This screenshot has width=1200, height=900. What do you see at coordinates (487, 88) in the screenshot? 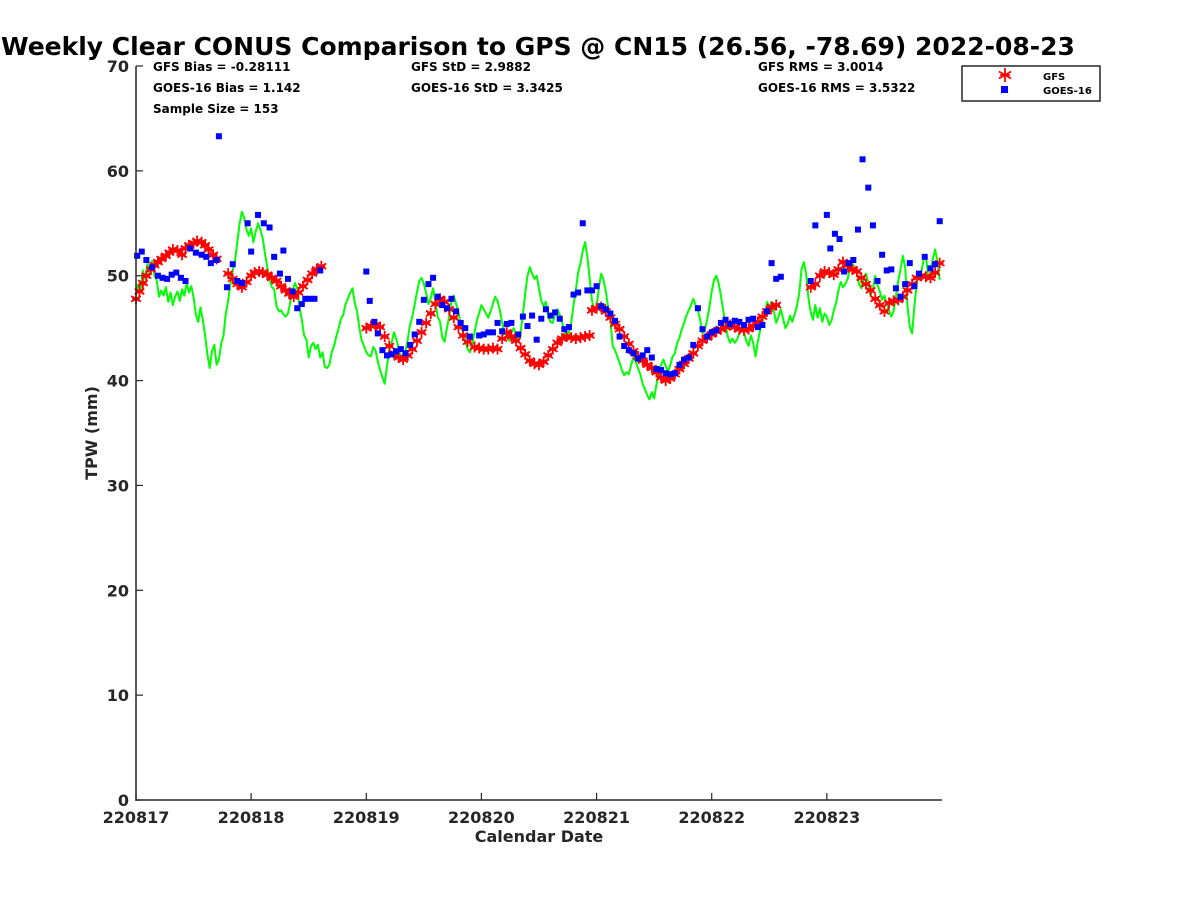
I see `stat-goes-std: GOES-16 StD = 3.3425` at bounding box center [487, 88].